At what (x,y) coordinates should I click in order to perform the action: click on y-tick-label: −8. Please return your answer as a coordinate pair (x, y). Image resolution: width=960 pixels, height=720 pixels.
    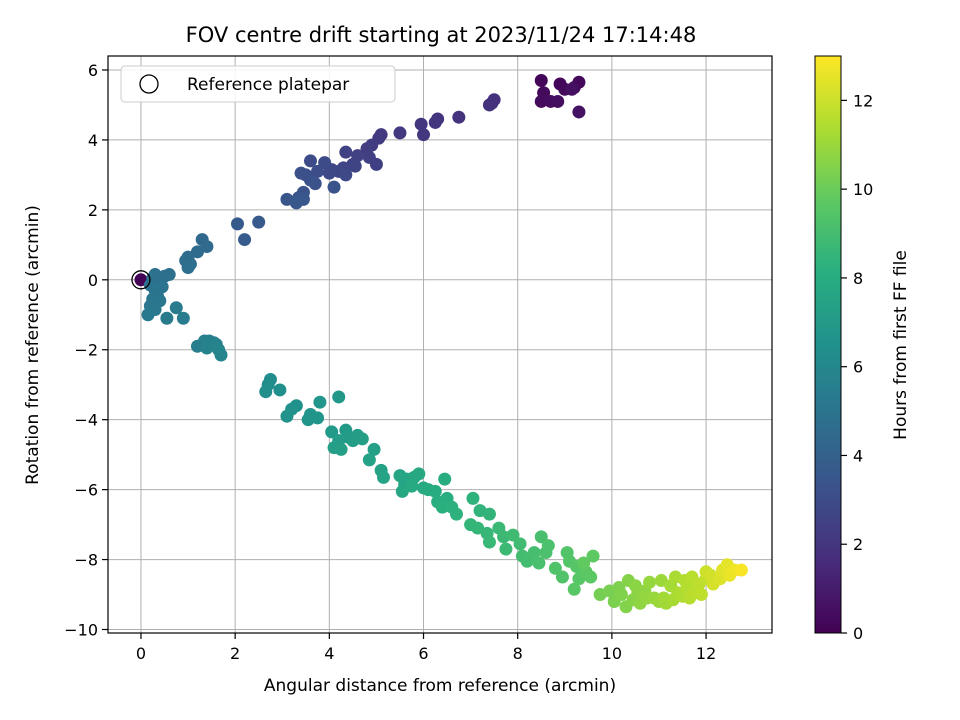
    Looking at the image, I should click on (86, 560).